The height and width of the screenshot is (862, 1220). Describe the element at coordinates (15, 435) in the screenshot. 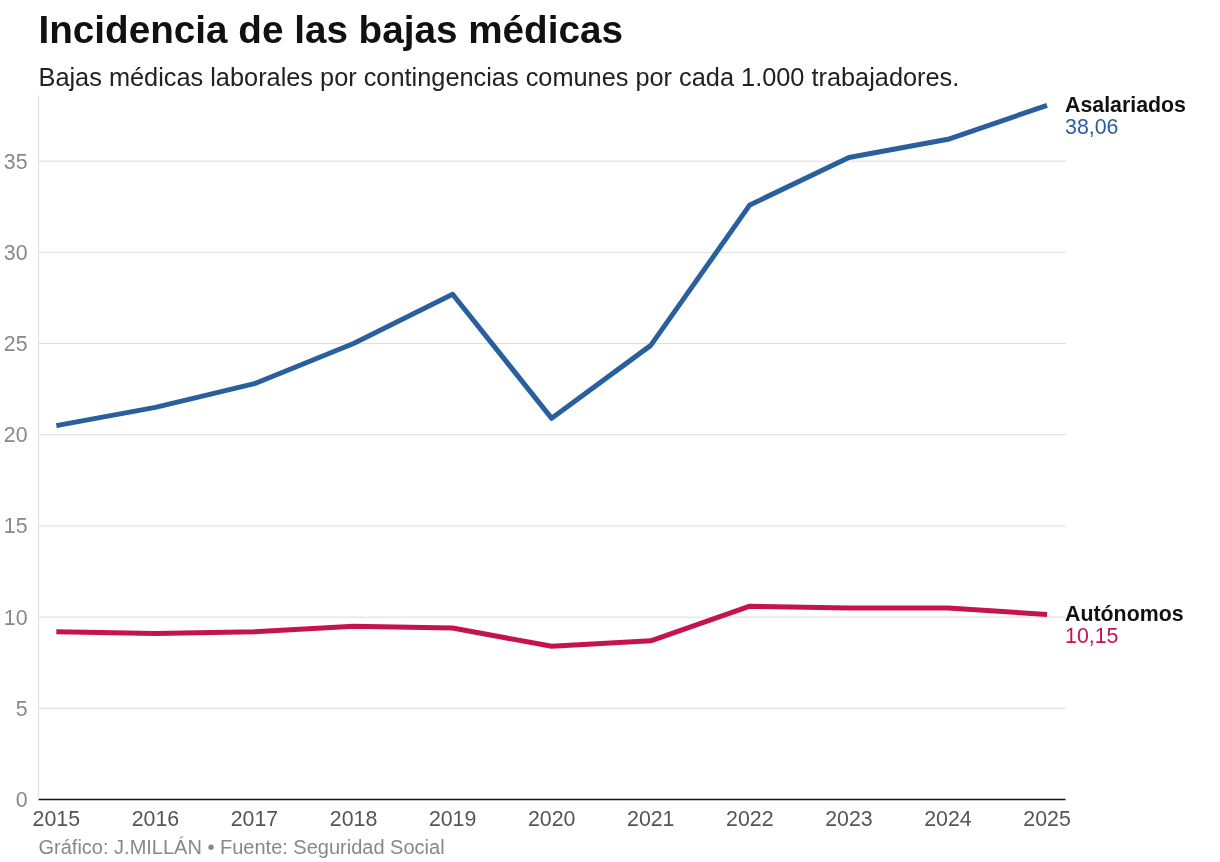

I see `y-tick-label: 20` at that location.